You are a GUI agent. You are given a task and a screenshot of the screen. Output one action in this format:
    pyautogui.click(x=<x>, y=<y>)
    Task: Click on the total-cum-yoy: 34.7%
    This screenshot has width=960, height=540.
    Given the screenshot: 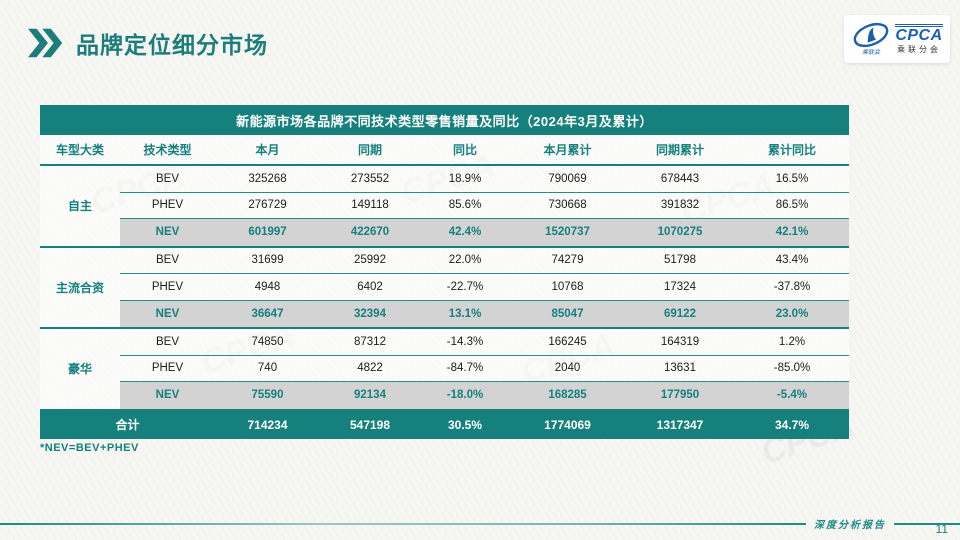 What is the action you would take?
    pyautogui.click(x=792, y=424)
    